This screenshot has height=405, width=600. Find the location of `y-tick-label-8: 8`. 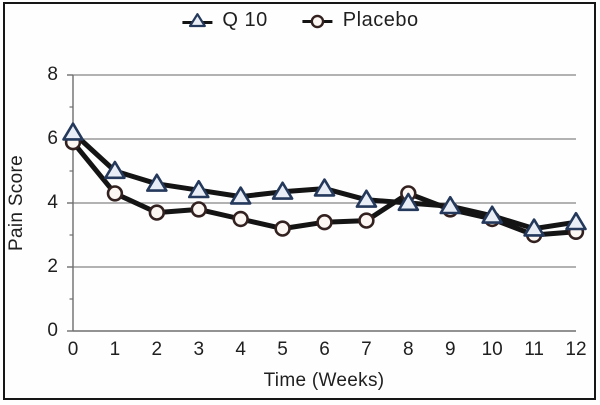

y-tick-label-8: 8 is located at coordinates (52, 74).